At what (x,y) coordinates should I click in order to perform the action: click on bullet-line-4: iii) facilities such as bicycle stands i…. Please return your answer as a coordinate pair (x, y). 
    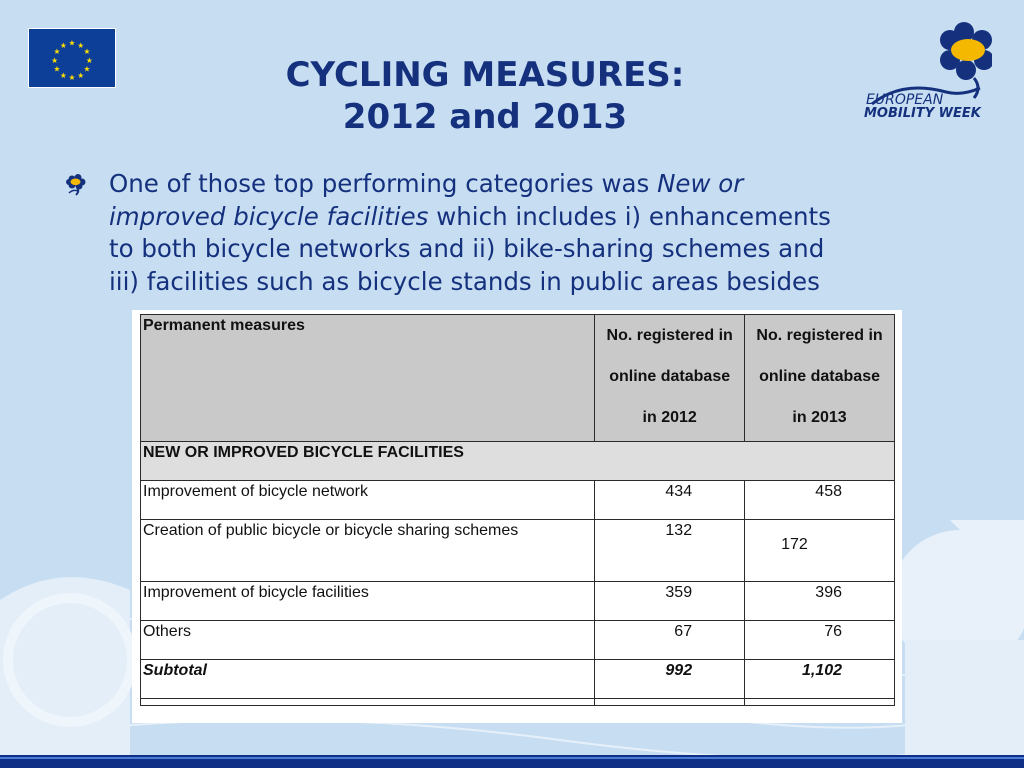
    Looking at the image, I should click on (464, 281).